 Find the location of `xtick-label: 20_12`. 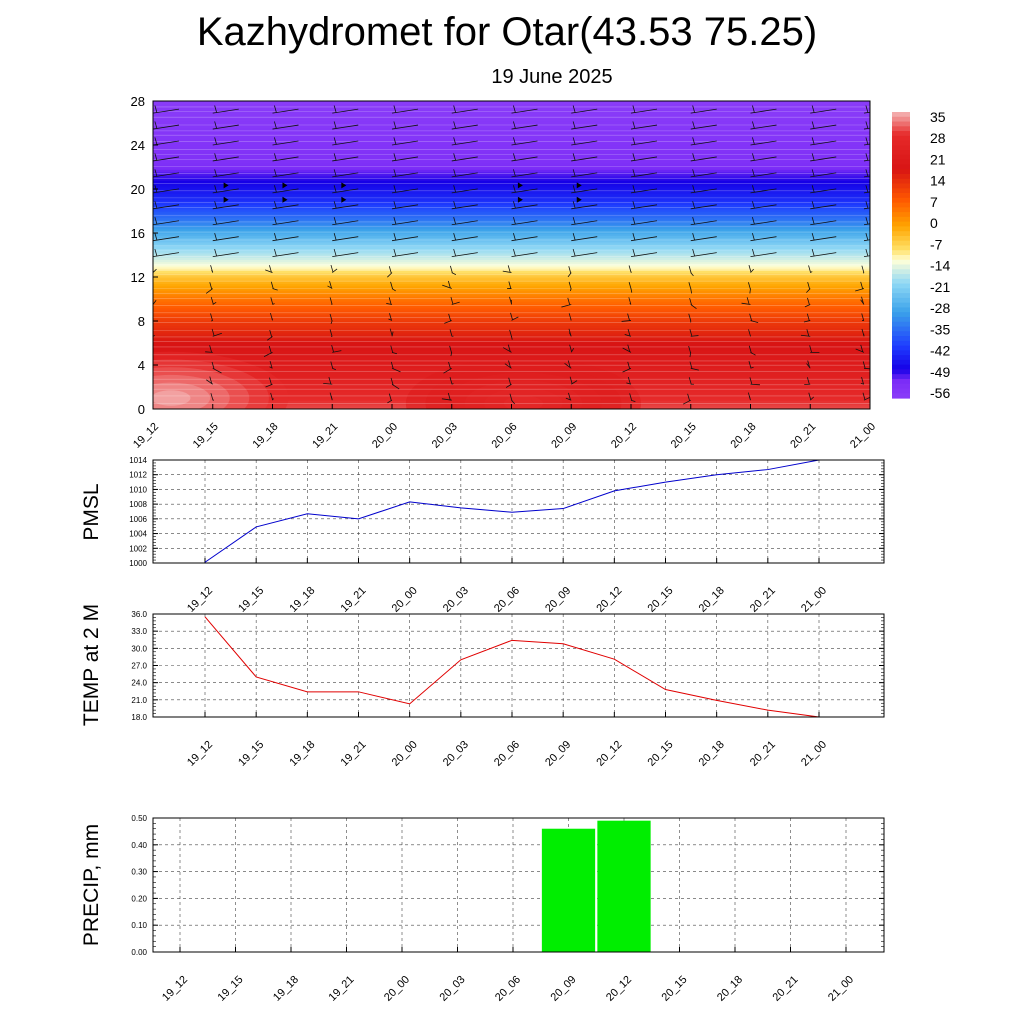

xtick-label: 20_12 is located at coordinates (609, 600).